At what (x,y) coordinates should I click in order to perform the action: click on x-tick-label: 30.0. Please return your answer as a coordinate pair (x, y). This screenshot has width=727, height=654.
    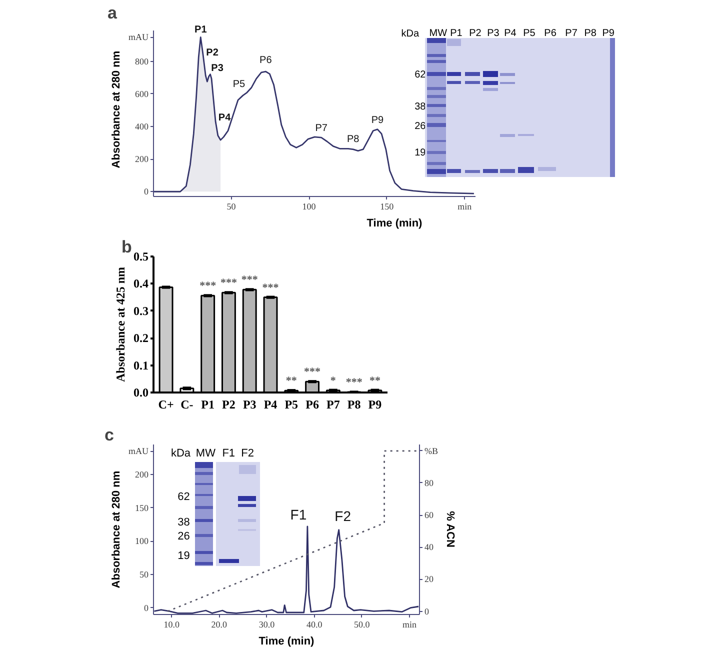
    Looking at the image, I should click on (267, 625).